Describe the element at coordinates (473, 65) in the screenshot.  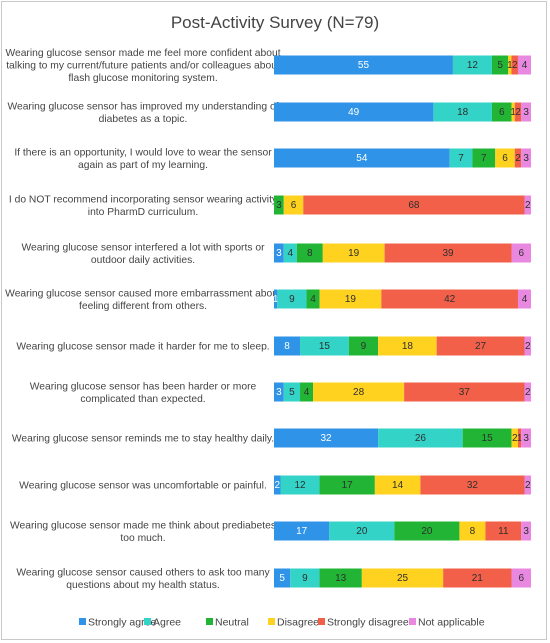
I see `data-label: 12` at that location.